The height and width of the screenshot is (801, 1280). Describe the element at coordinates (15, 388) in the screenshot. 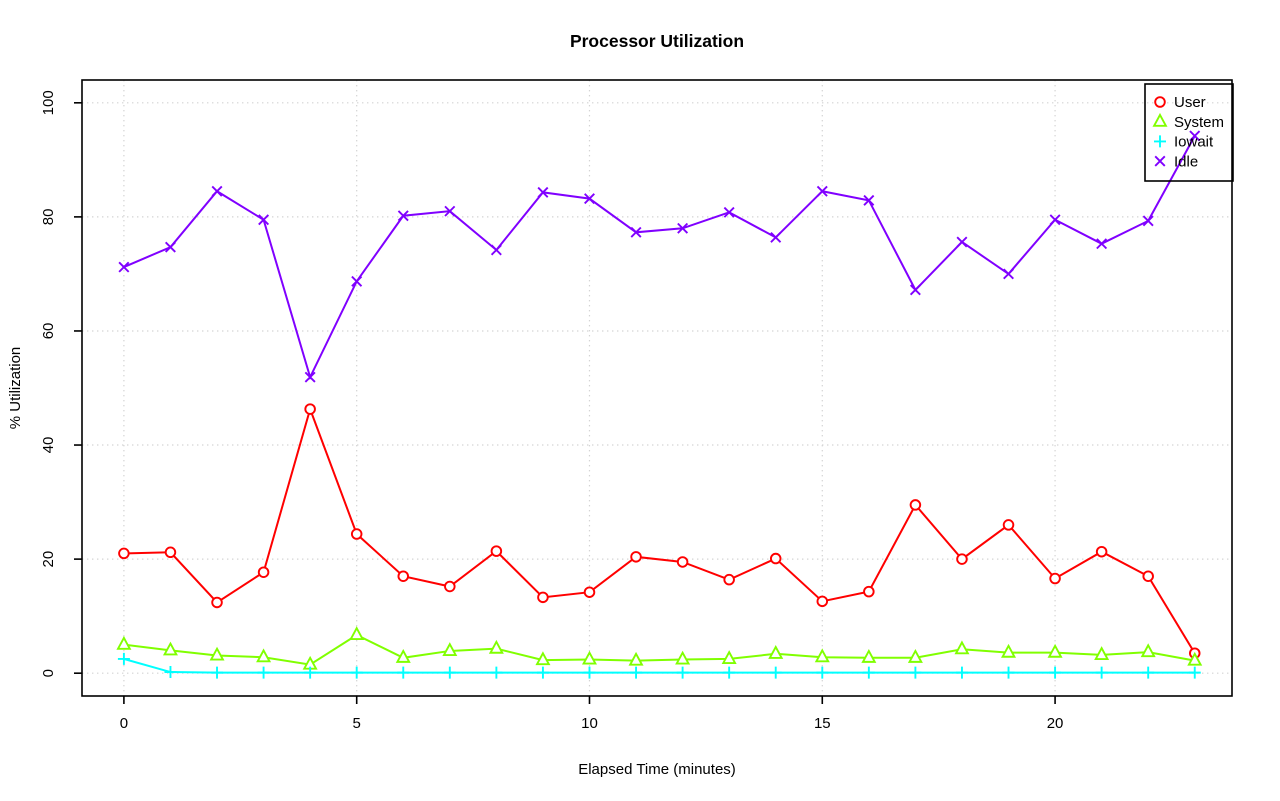

I see `y-axis-title: % Utilization` at that location.